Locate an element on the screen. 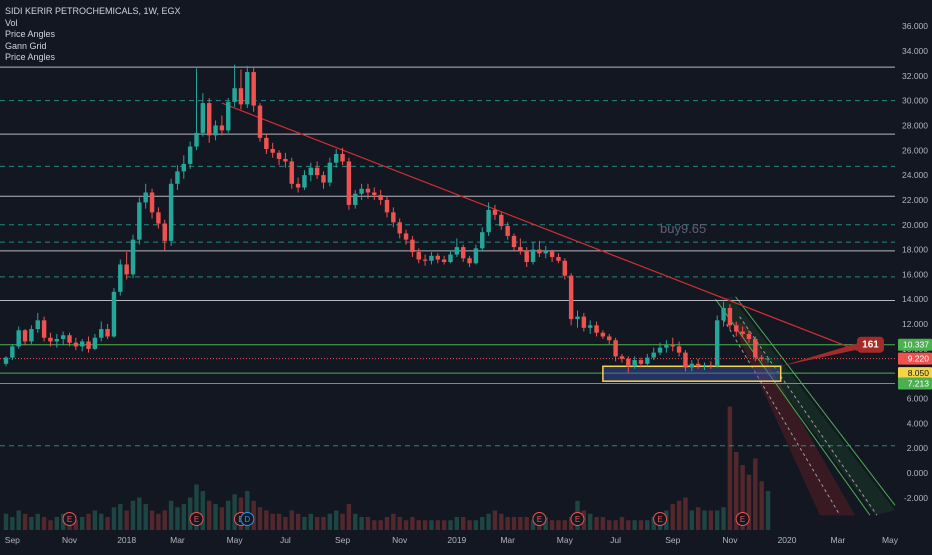 This screenshot has height=555, width=932. price-label-text: 9.220 is located at coordinates (919, 359).